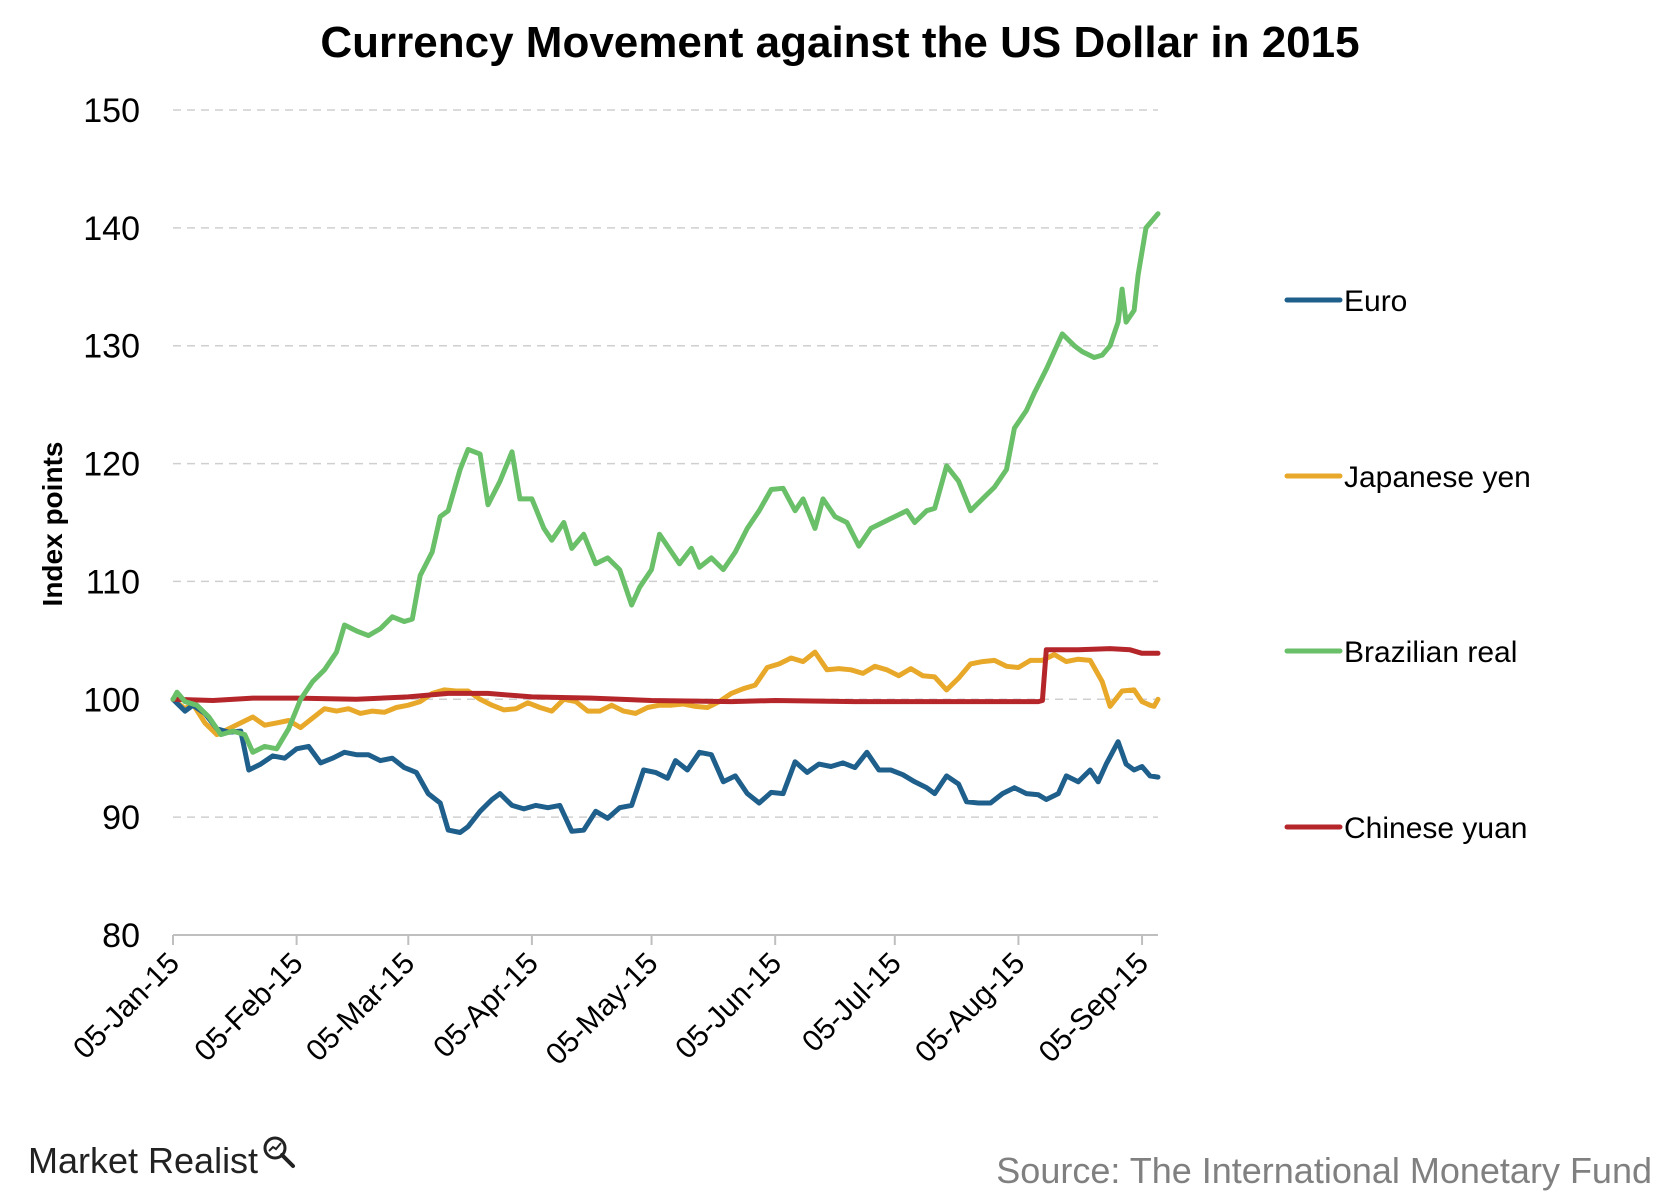  I want to click on y-tick-label: 80, so click(121, 936).